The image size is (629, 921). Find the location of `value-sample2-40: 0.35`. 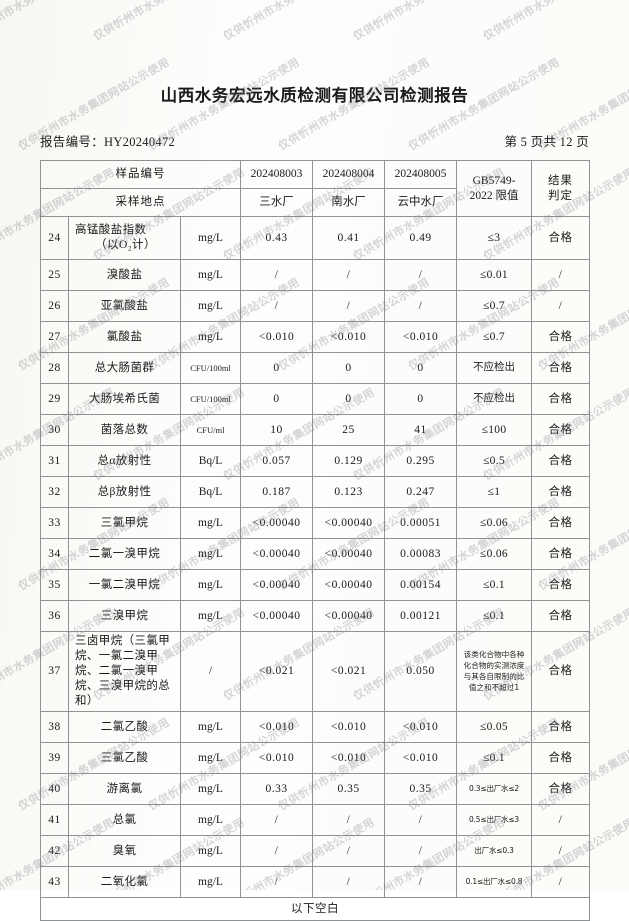

value-sample2-40: 0.35 is located at coordinates (349, 788).